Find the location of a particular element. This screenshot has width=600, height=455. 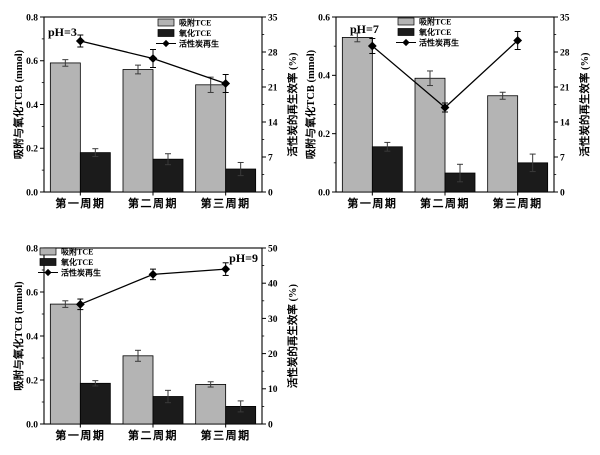

right-tick-label: 20 is located at coordinates (273, 355).